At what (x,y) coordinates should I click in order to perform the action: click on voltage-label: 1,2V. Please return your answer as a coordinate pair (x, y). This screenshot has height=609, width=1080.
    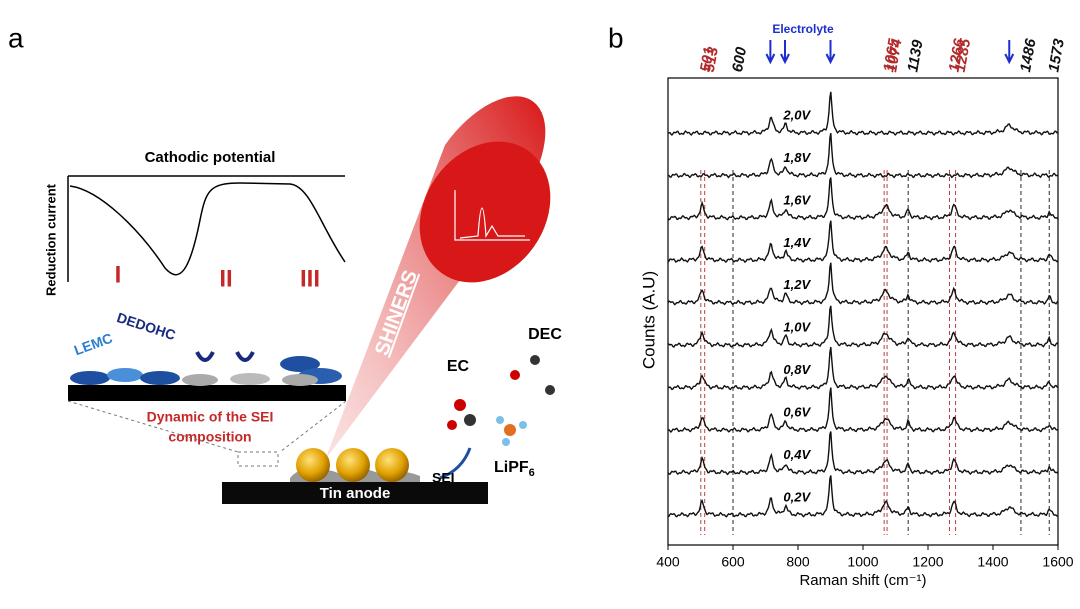
    Looking at the image, I should click on (797, 284).